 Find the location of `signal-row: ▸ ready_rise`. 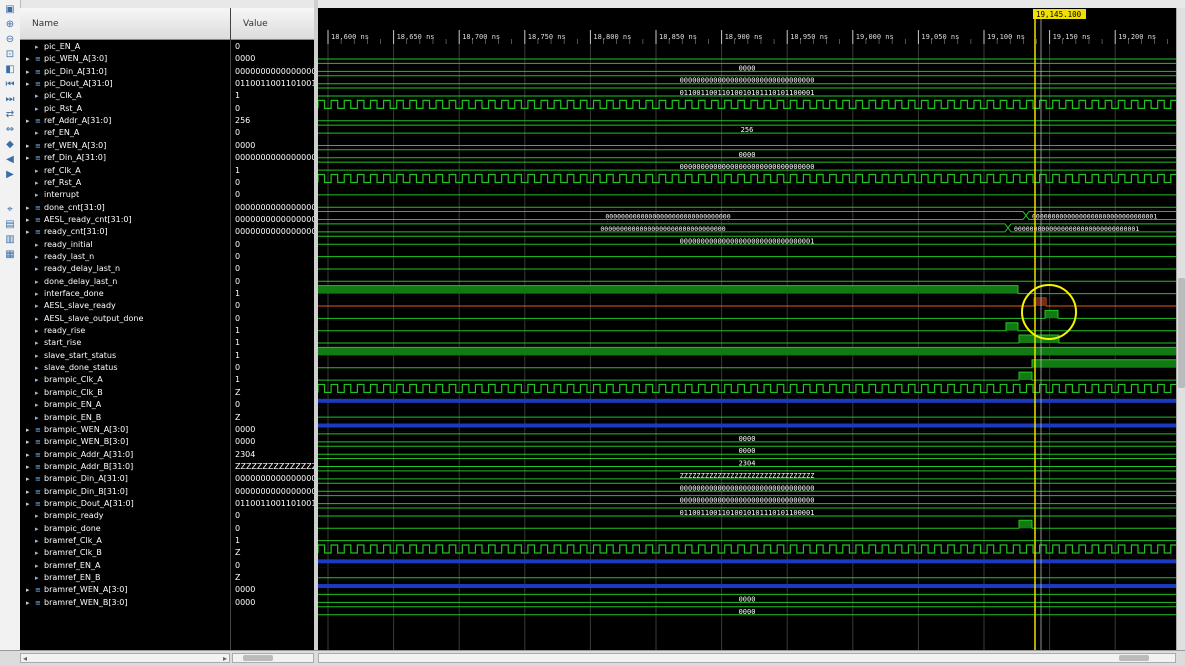

signal-row: ▸ ready_rise is located at coordinates (128, 331).